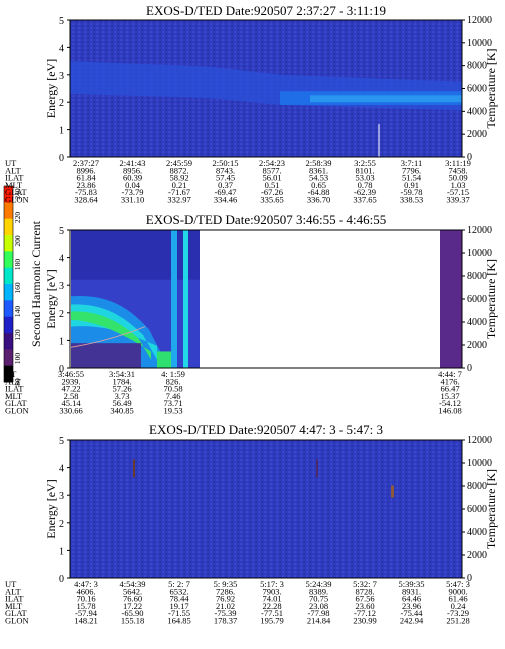 The image size is (505, 649). Describe the element at coordinates (458, 584) in the screenshot. I see `row-value: 5:47: 3` at that location.